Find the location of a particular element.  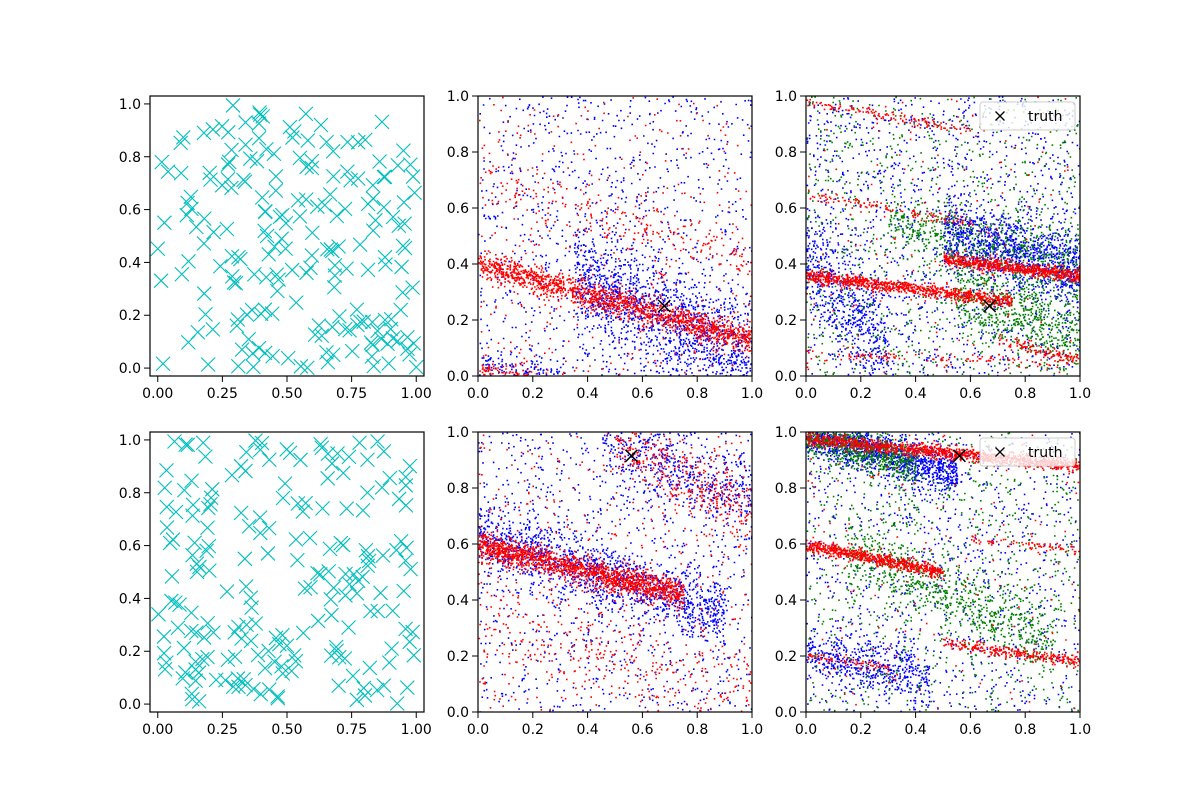

y-tick-label: 0.2 is located at coordinates (458, 321).